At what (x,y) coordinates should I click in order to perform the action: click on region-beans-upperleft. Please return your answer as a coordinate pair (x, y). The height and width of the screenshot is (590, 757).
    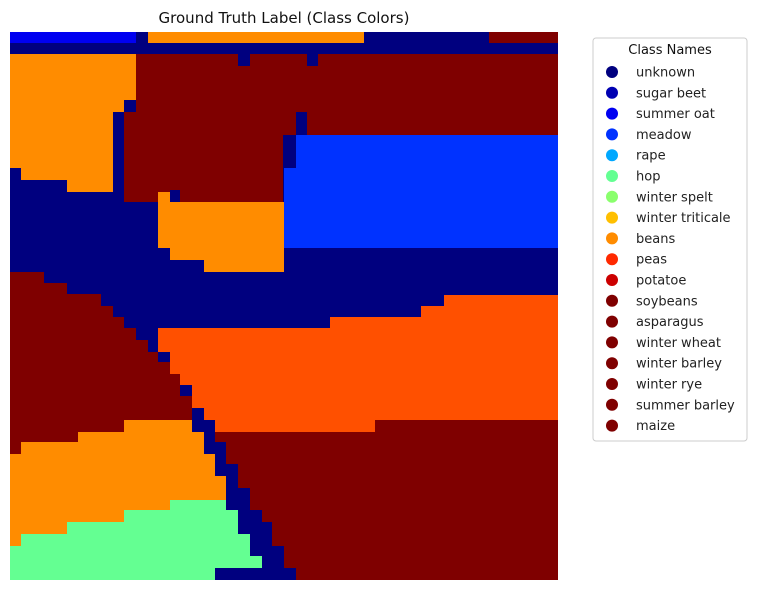
    Looking at the image, I should click on (73, 123).